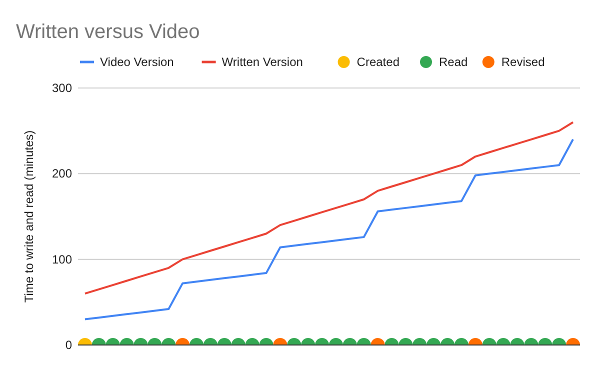  I want to click on legend-label: Written Version, so click(262, 62).